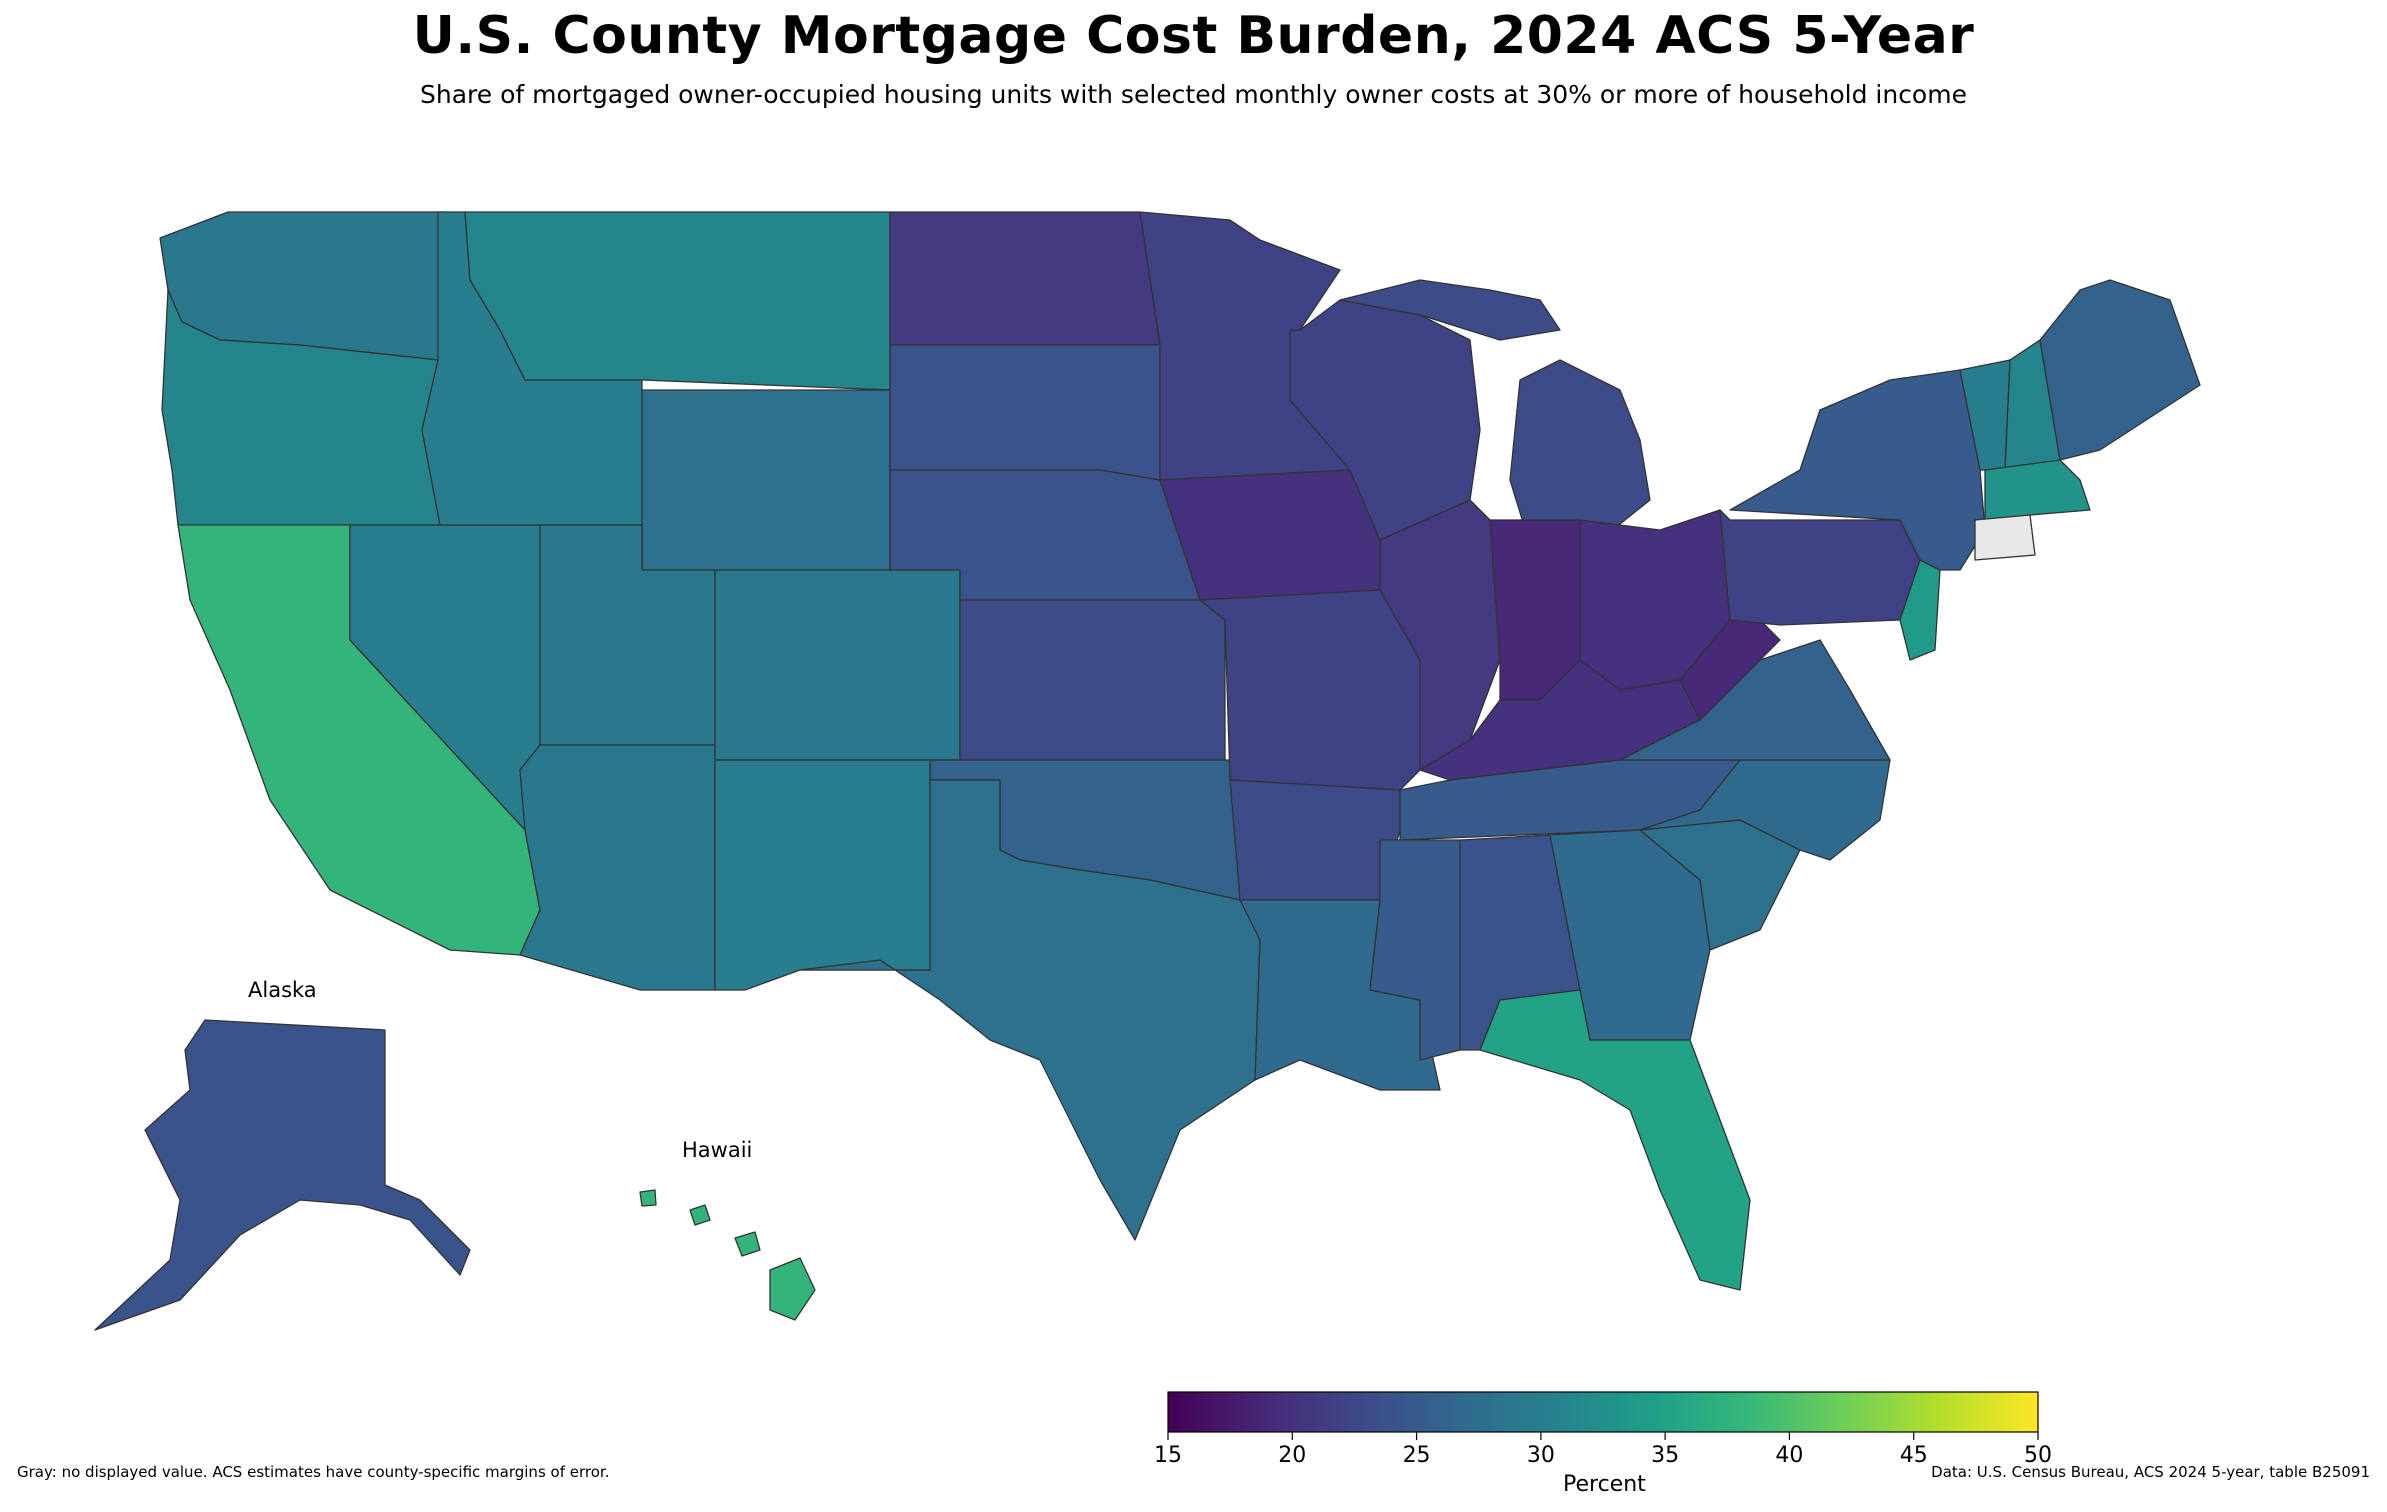  What do you see at coordinates (677, 301) in the screenshot?
I see `region-montana` at bounding box center [677, 301].